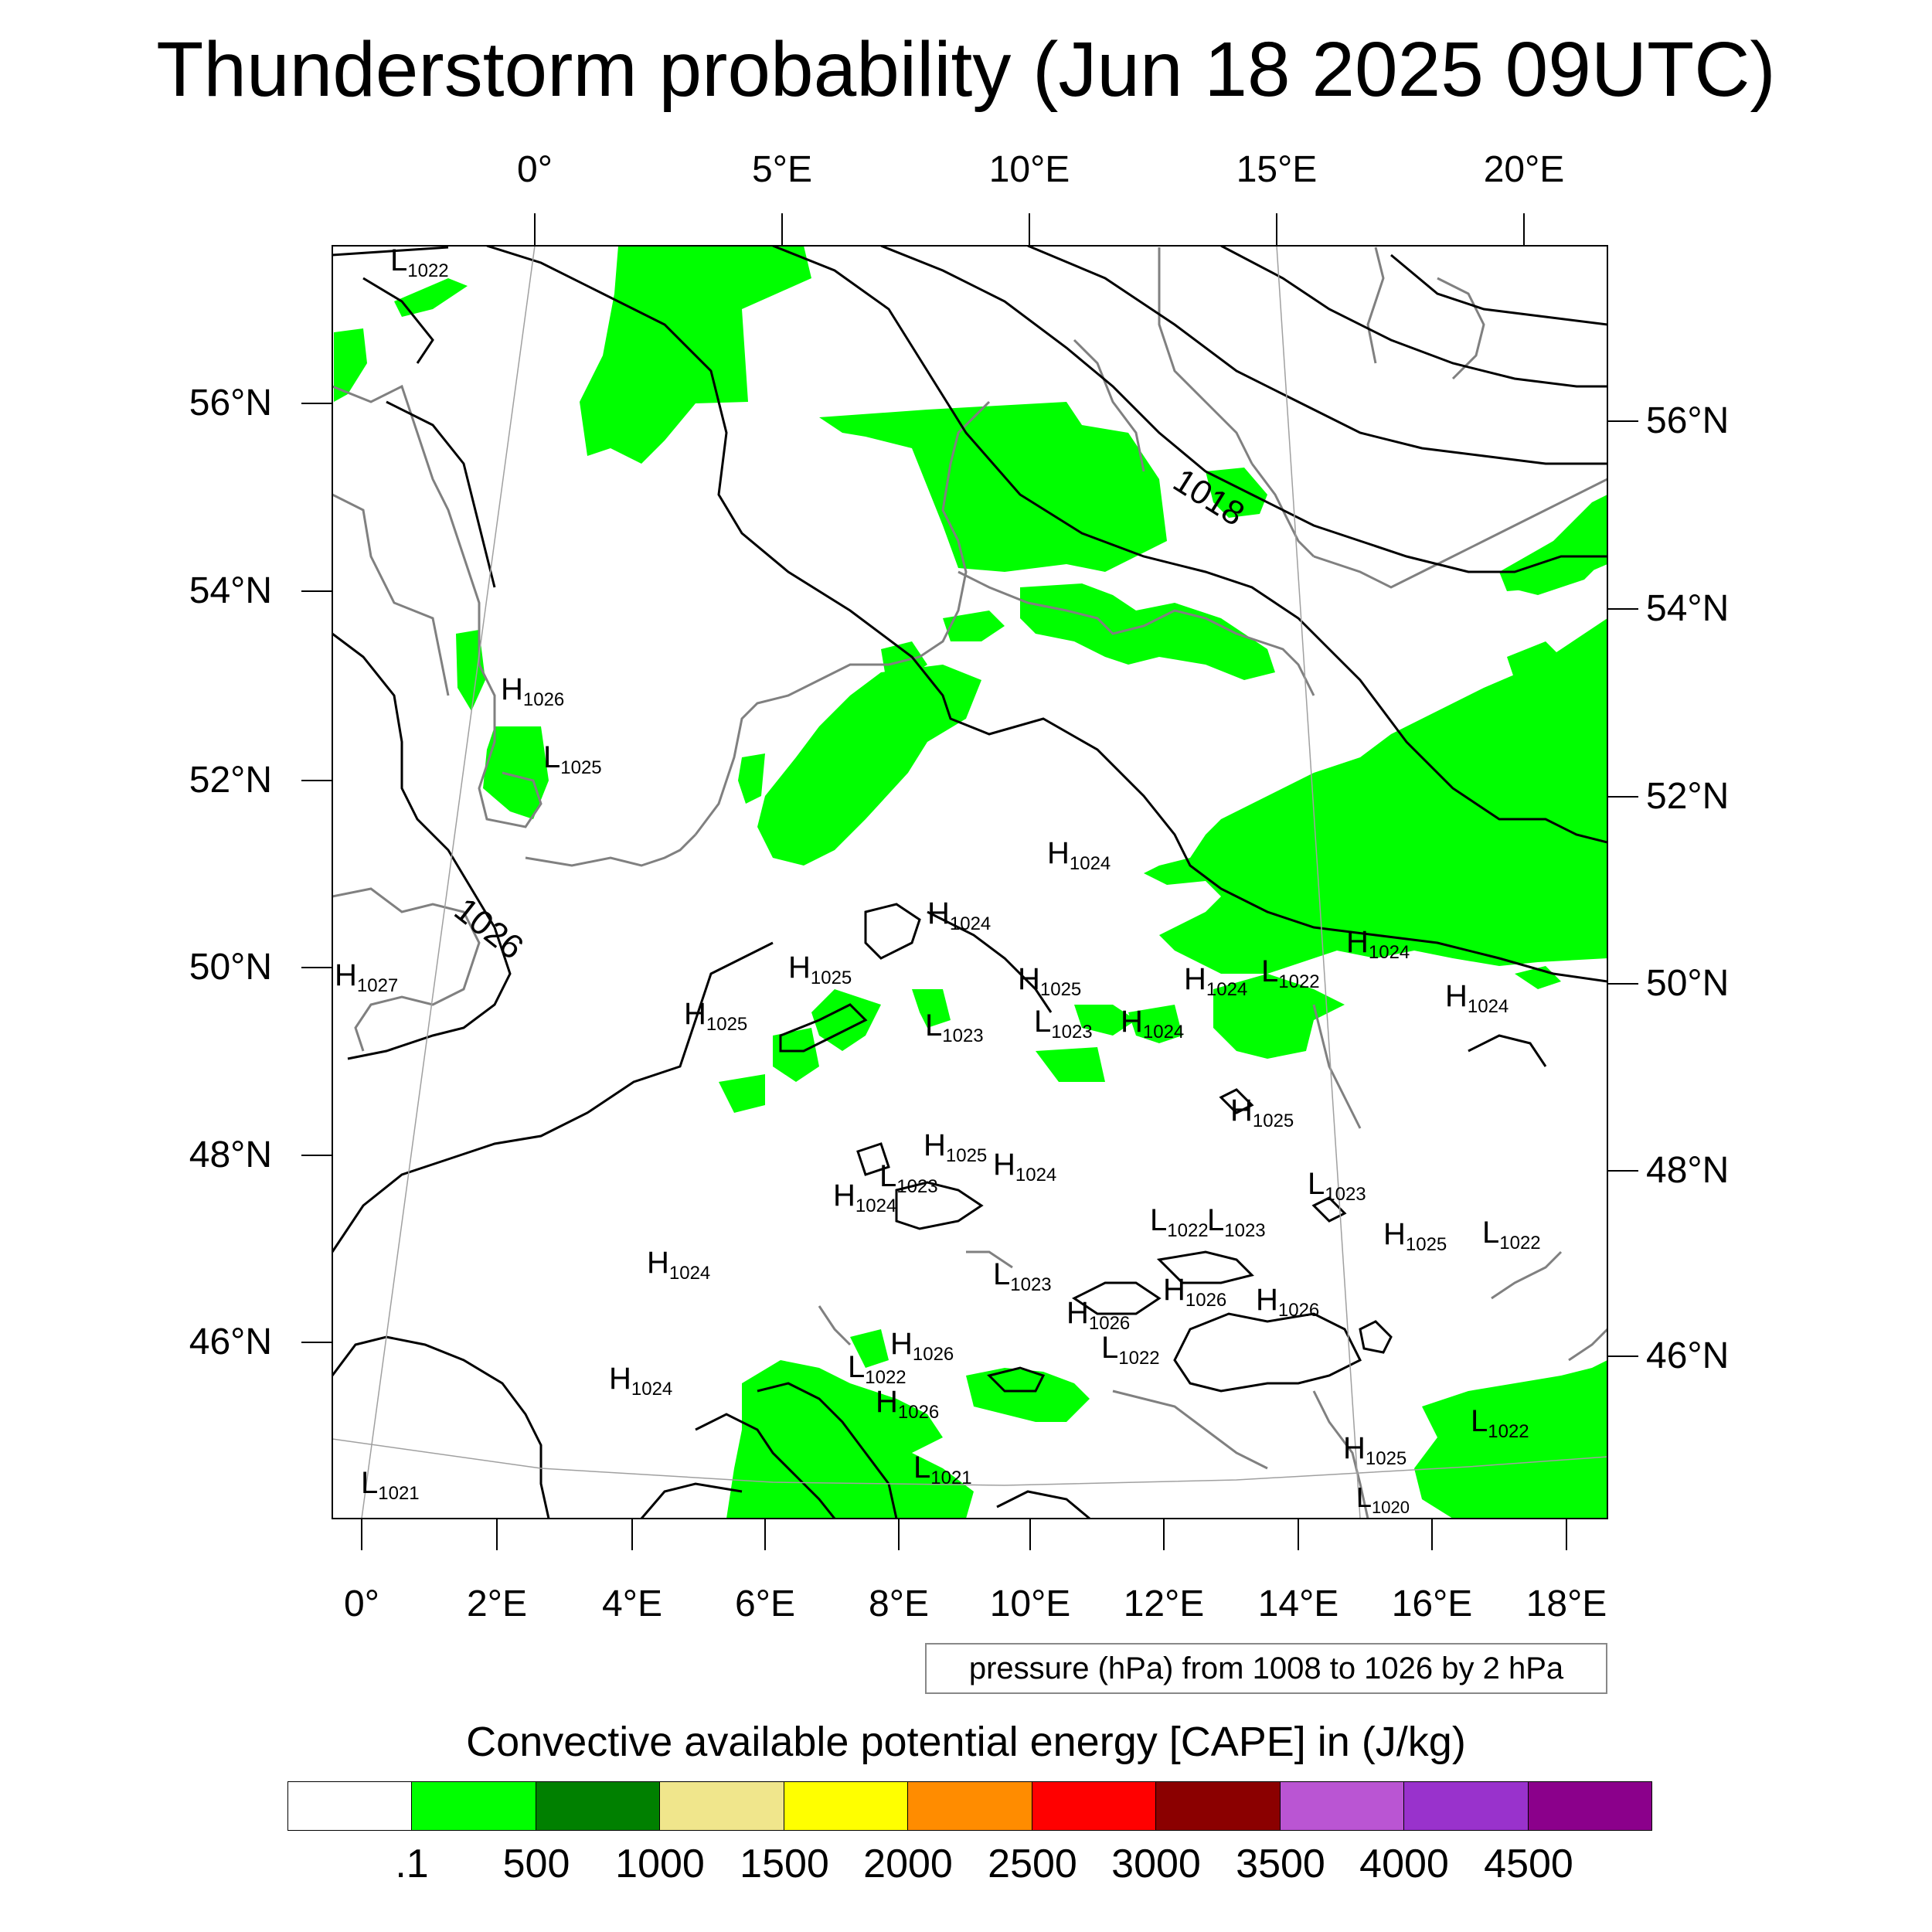  Describe the element at coordinates (1298, 1603) in the screenshot. I see `bottom-lon-label: 14°E` at that location.